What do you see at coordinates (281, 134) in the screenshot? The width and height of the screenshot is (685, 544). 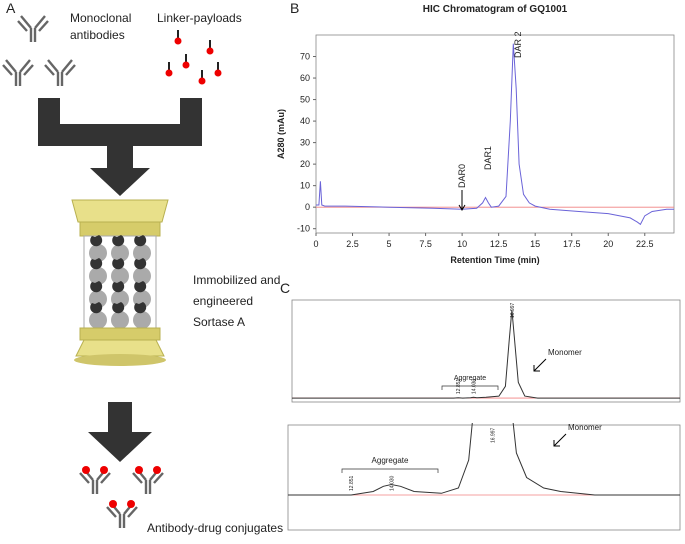 I see `y-axis-label: A280 (mAu)` at bounding box center [281, 134].